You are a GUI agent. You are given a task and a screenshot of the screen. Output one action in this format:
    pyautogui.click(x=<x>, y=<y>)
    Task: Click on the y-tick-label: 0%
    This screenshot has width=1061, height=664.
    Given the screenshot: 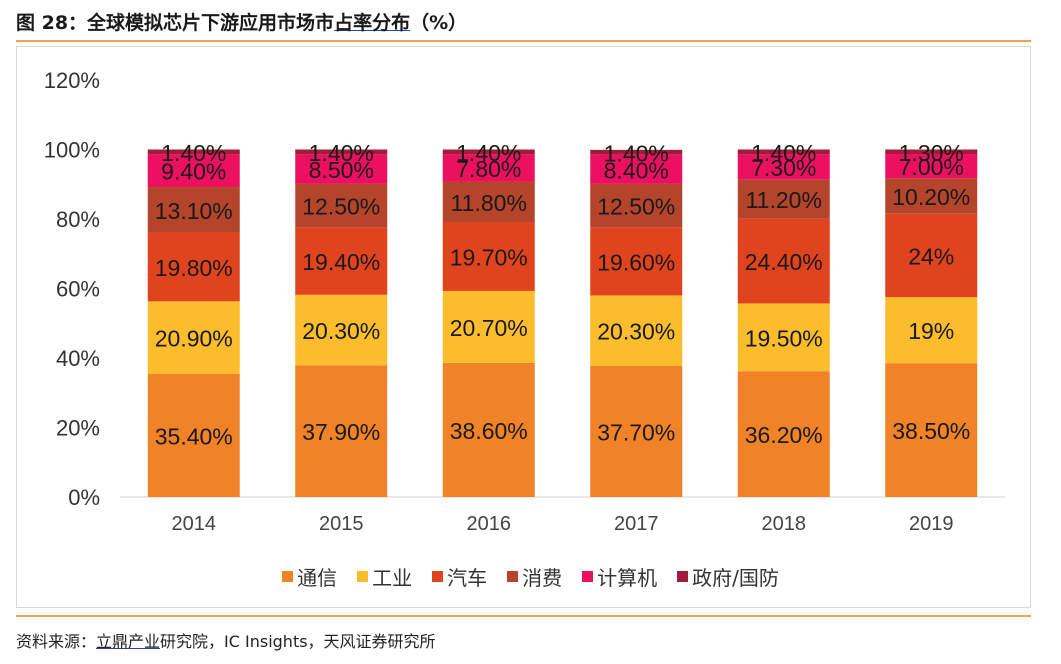 What is the action you would take?
    pyautogui.click(x=84, y=497)
    